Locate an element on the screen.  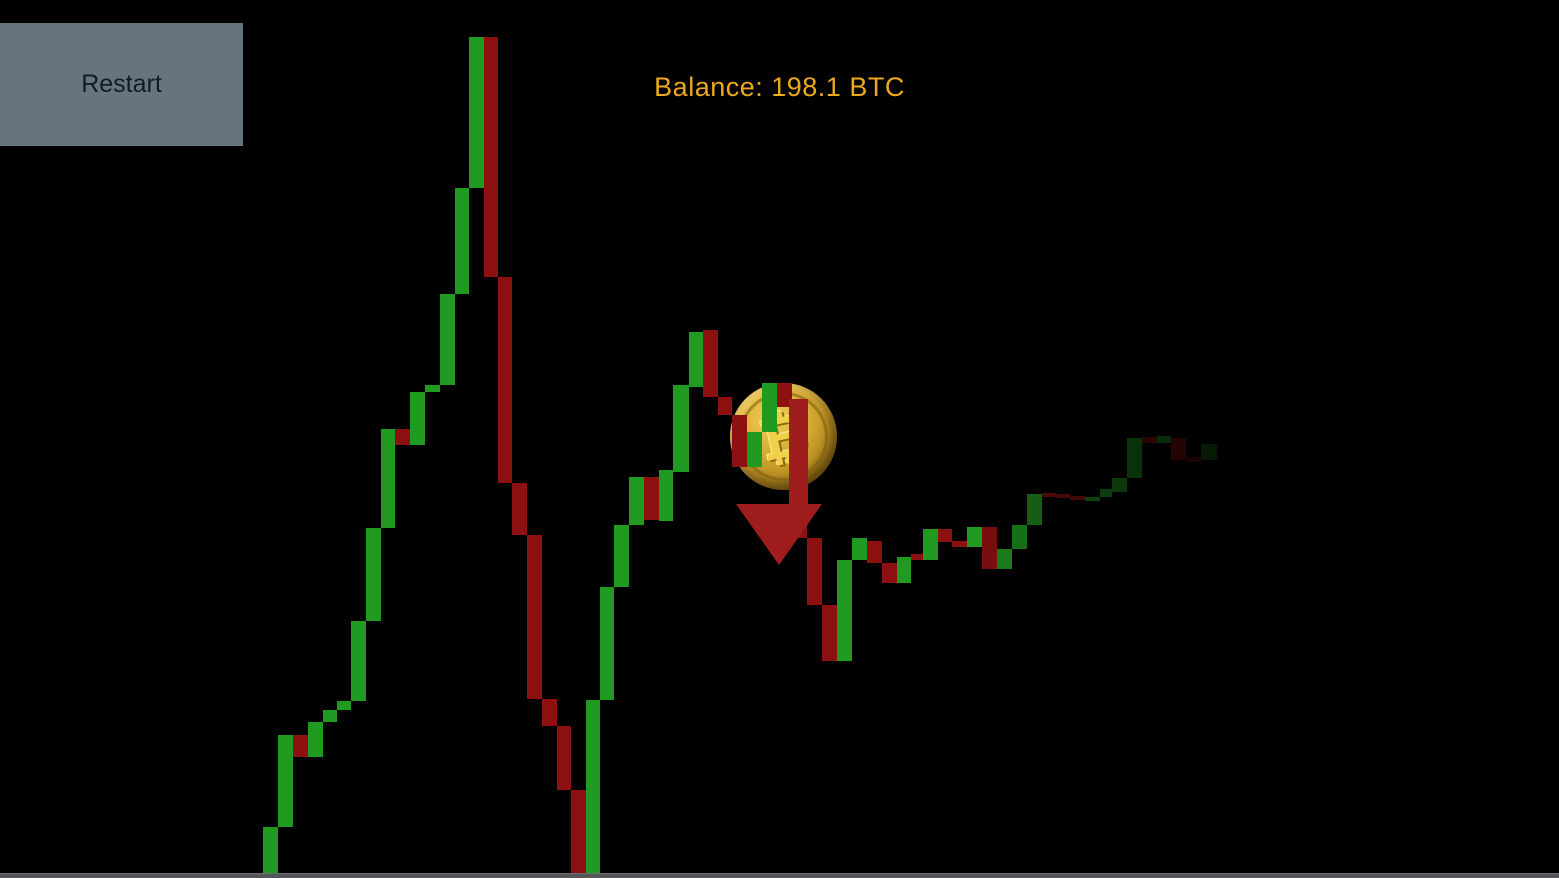
balance-text: Balance: 198.1 BTC is located at coordinates (779, 87).